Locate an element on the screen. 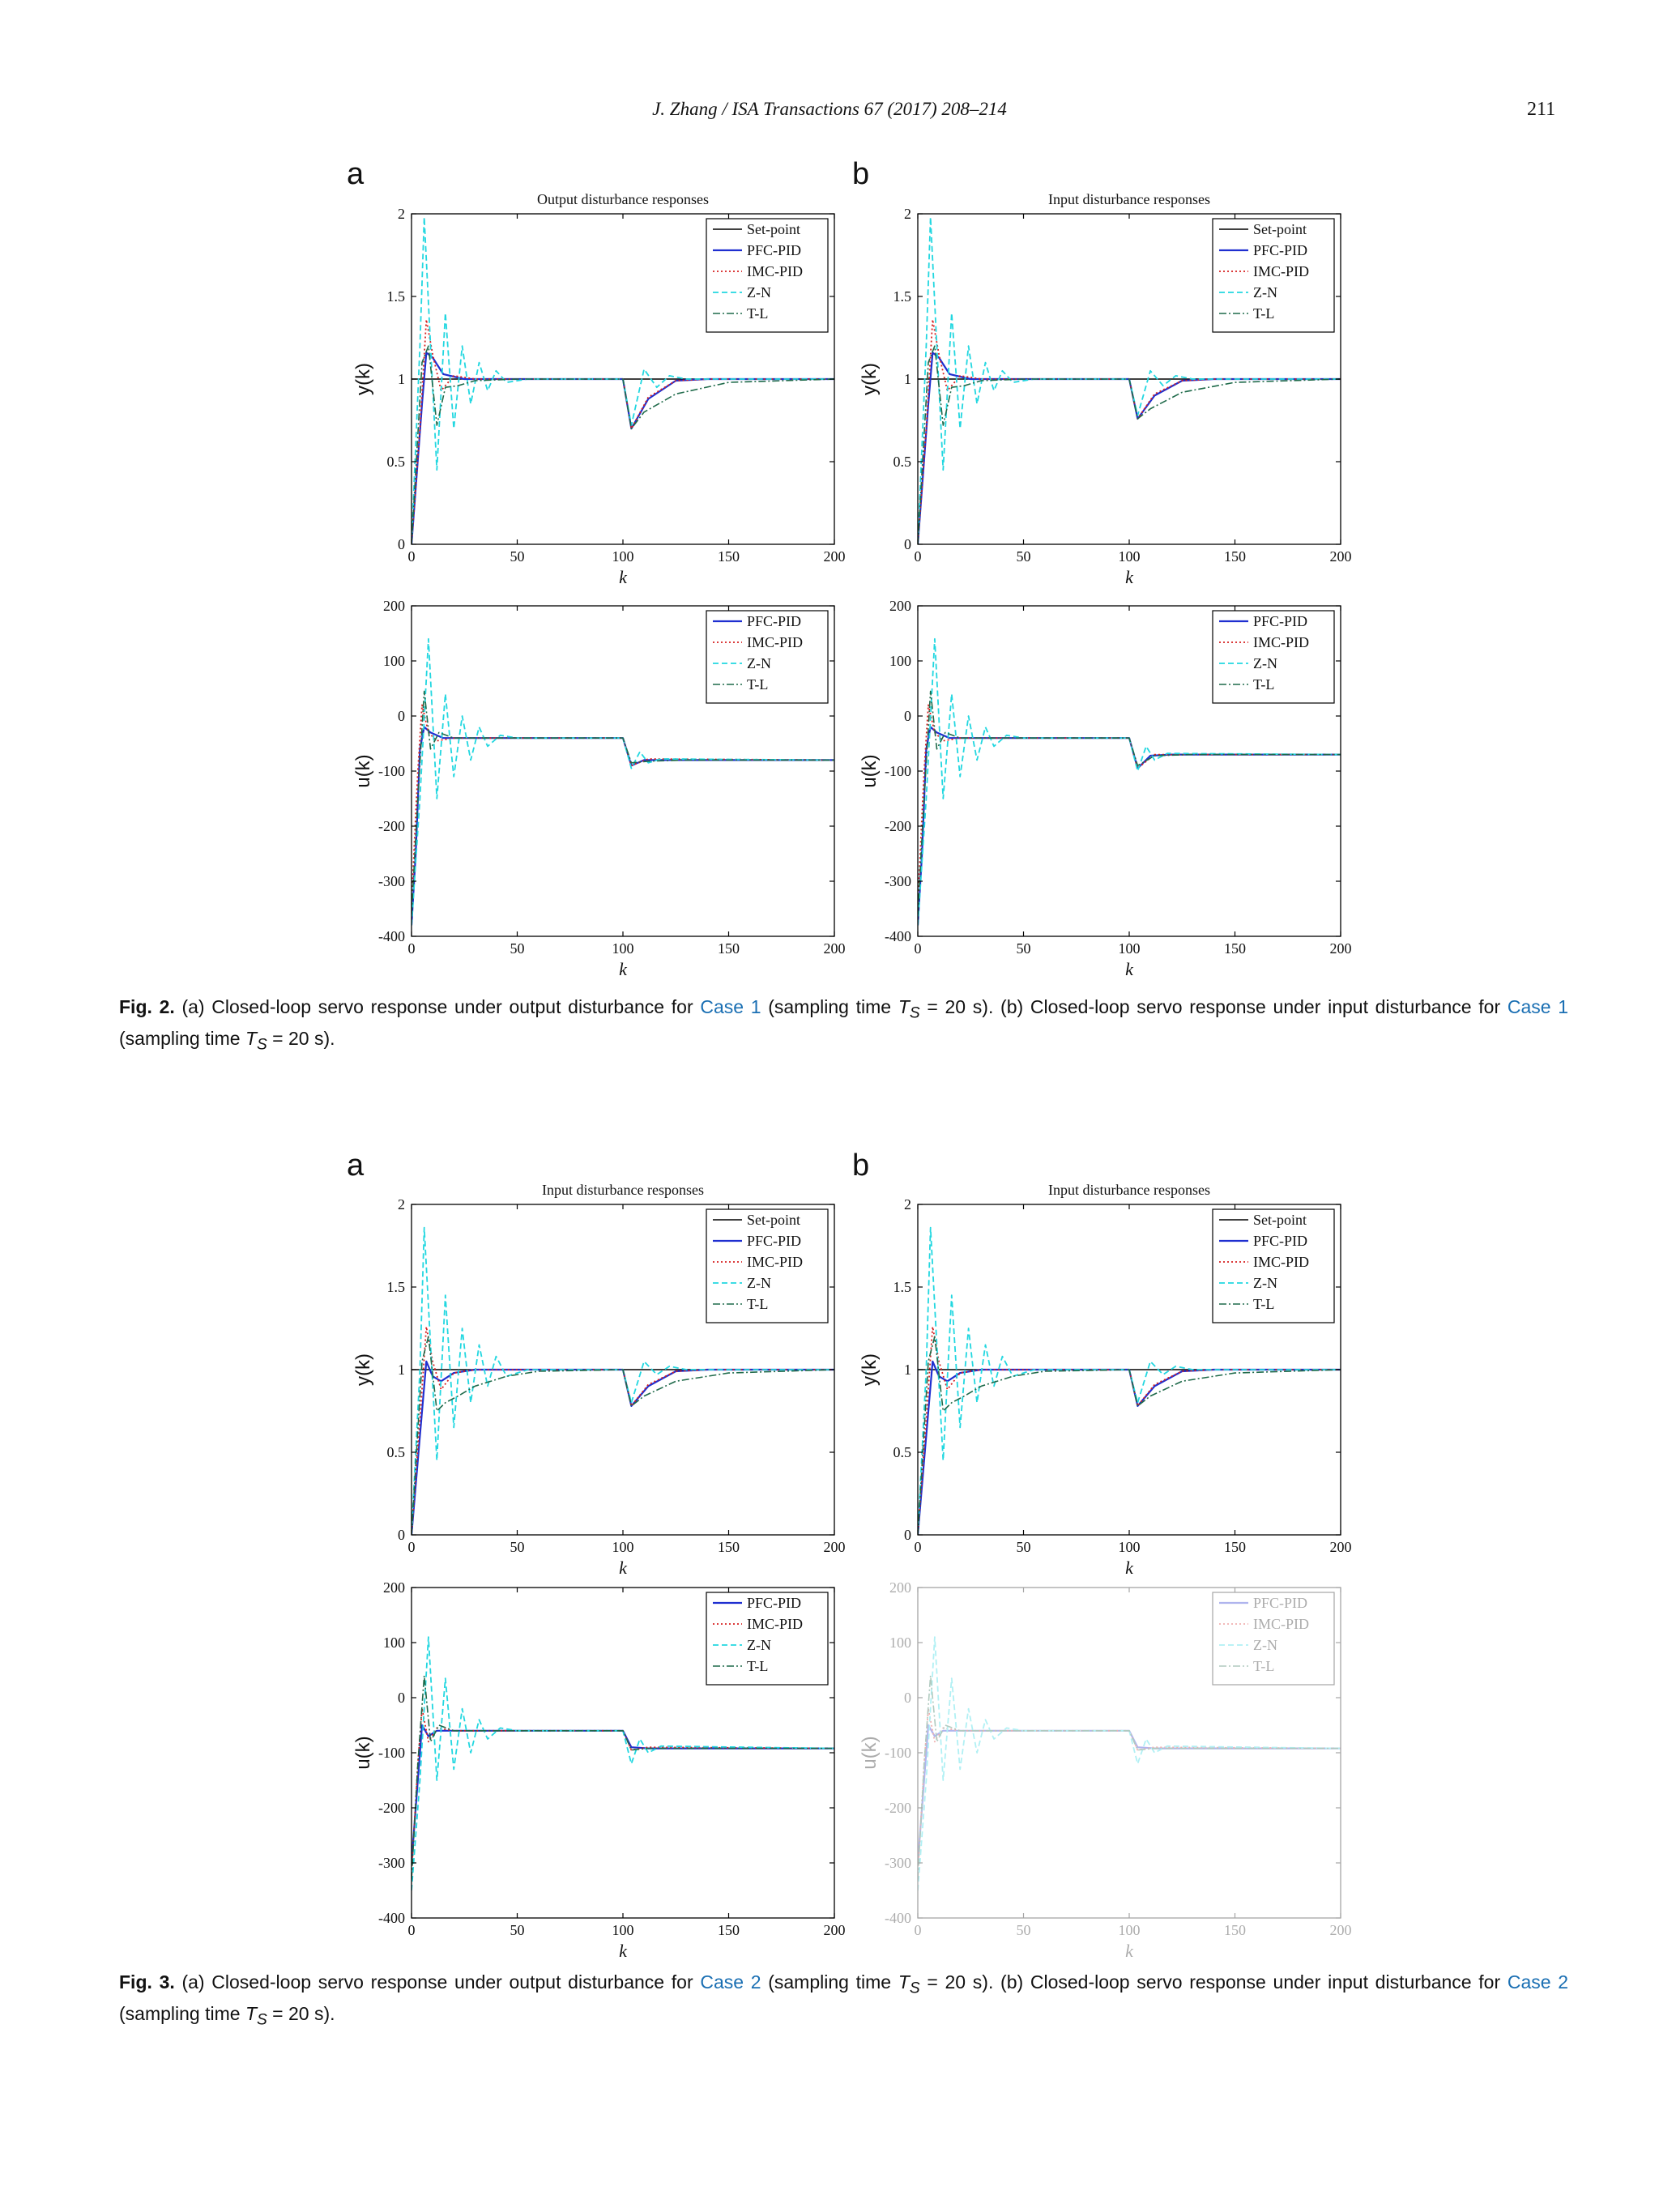 This screenshot has width=1659, height=2212. panel-letter-fig2b: b is located at coordinates (861, 174).